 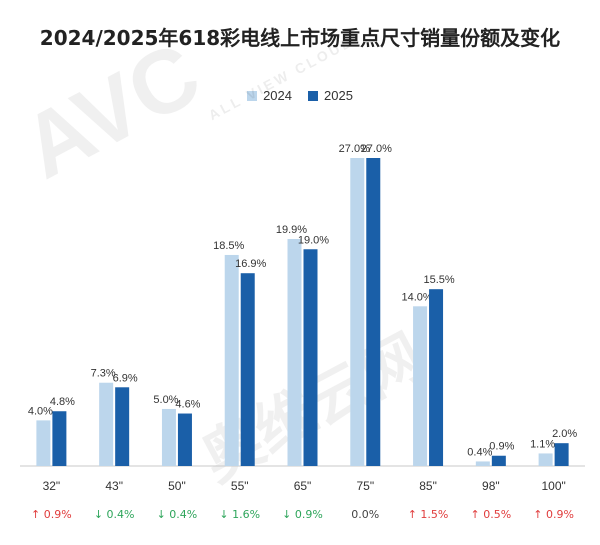 What do you see at coordinates (564, 434) in the screenshot?
I see `data-label-2025-8: 2.0%` at bounding box center [564, 434].